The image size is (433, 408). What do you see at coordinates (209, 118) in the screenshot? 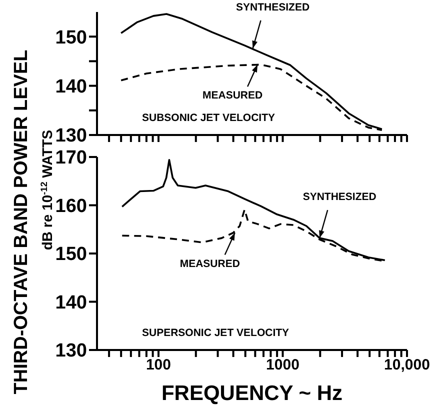
I see `annotation: SUBSONIC JET VELOCITY` at bounding box center [209, 118].